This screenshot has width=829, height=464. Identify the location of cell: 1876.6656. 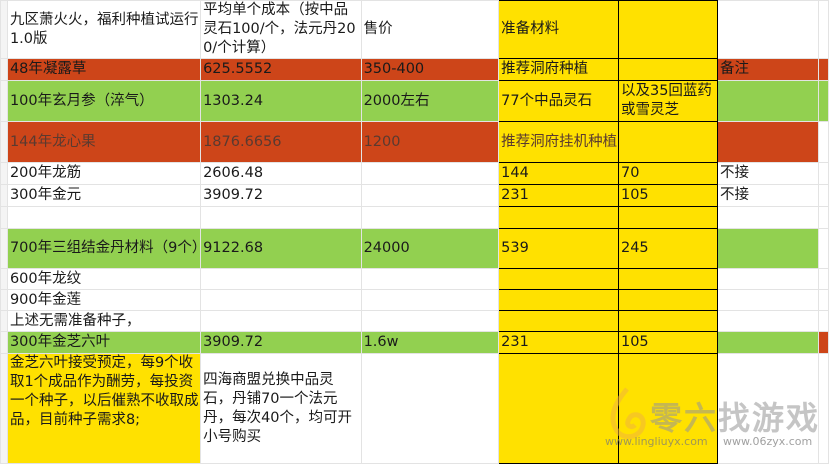
(281, 142).